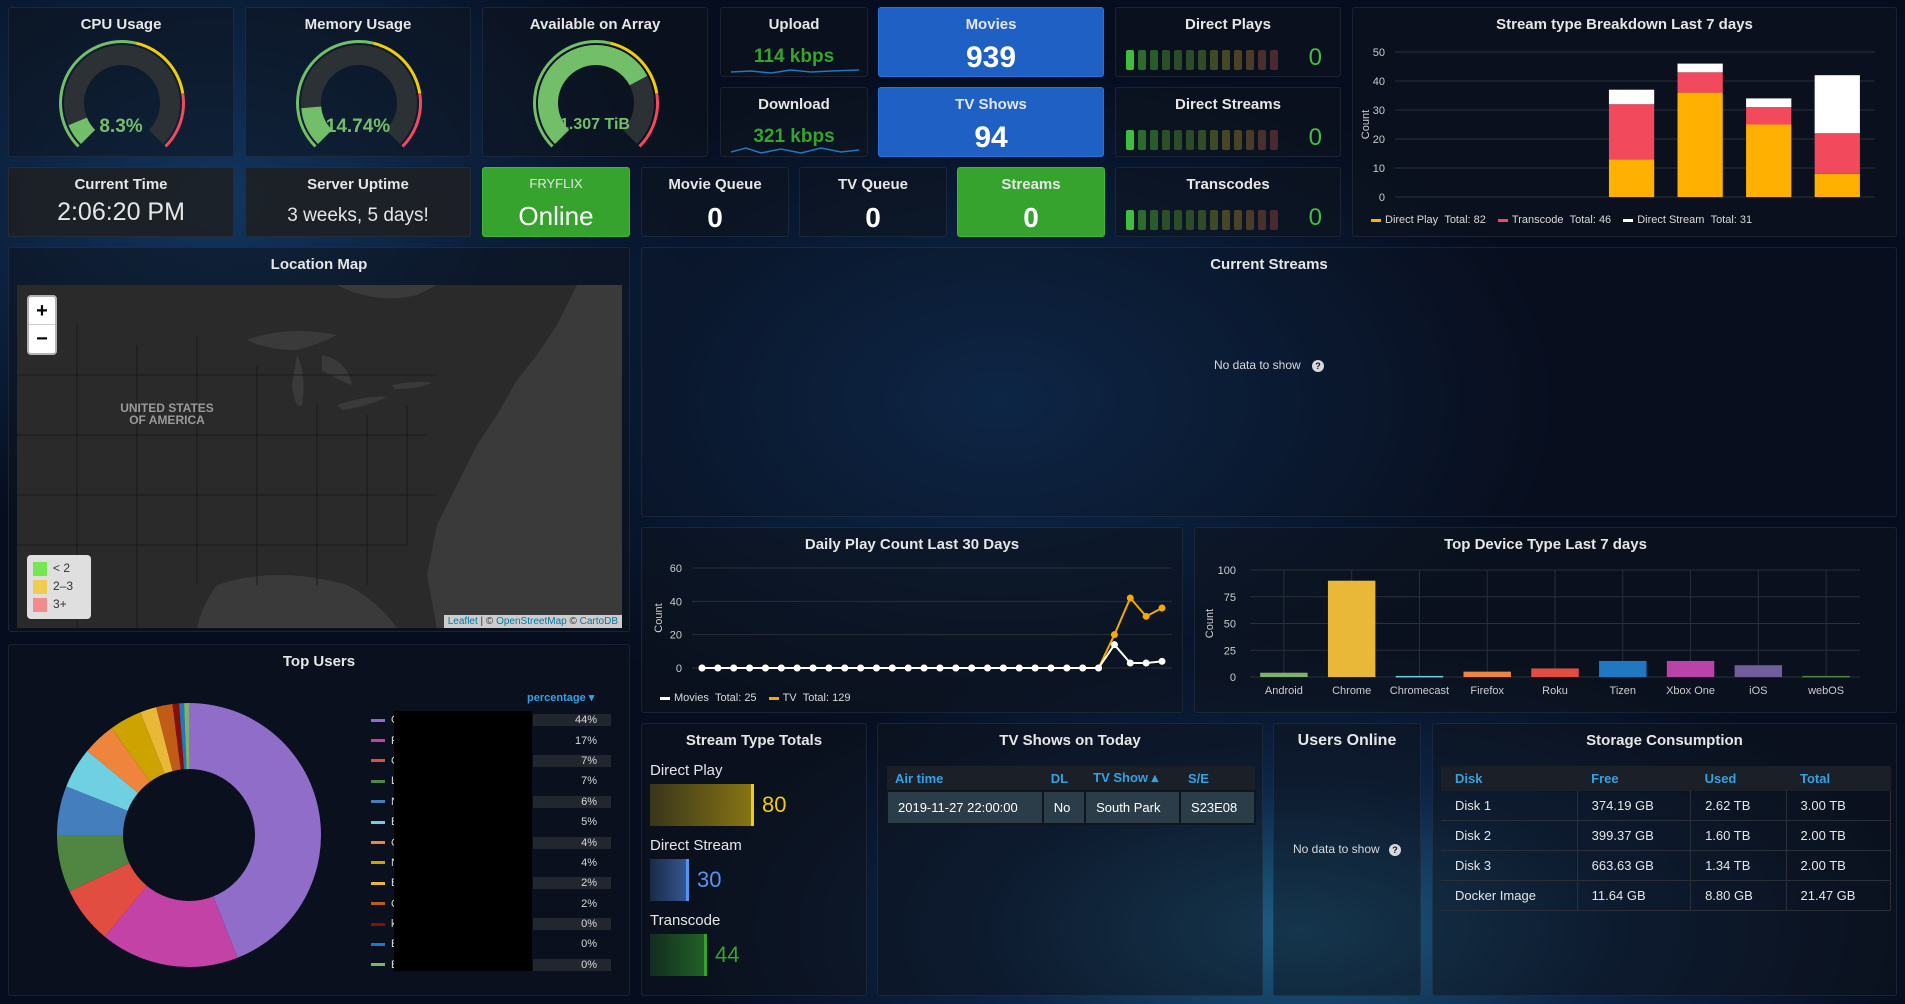 This screenshot has width=1905, height=1004. I want to click on array-panel: Available on Array 1.307 TiB, so click(595, 82).